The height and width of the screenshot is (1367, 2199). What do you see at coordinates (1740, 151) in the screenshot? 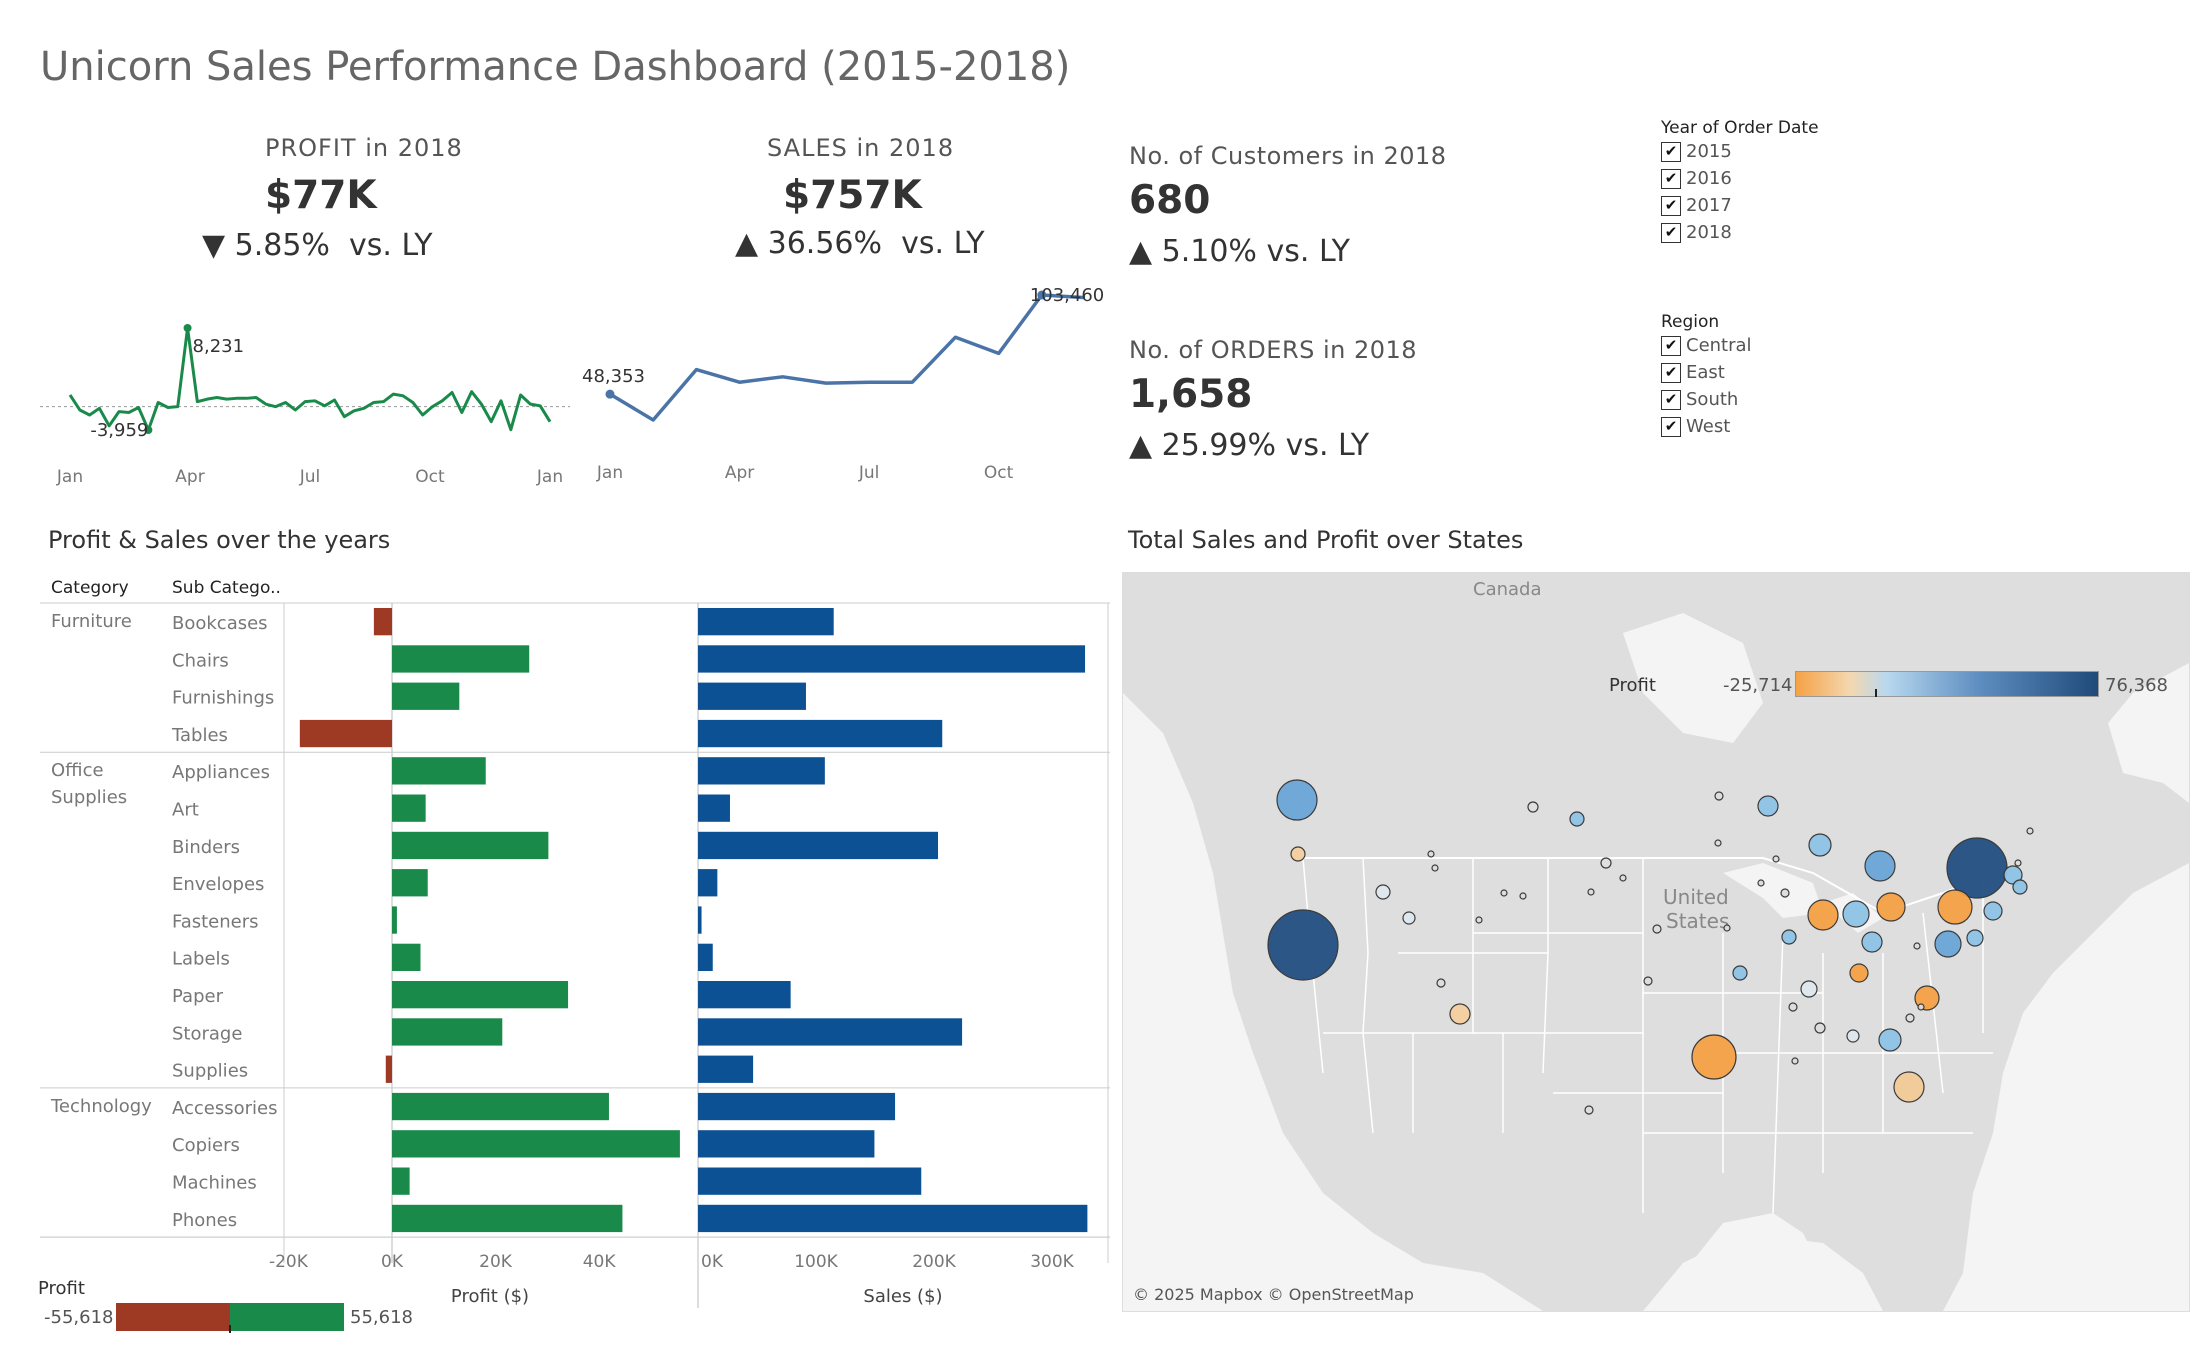
I see `filter-option-2015: ✔ 2015` at bounding box center [1740, 151].